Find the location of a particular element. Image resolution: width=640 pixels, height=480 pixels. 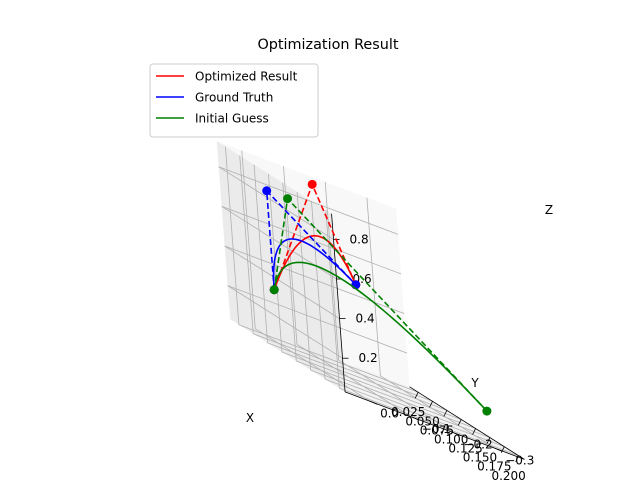

legend-label: Ground Truth is located at coordinates (234, 98).